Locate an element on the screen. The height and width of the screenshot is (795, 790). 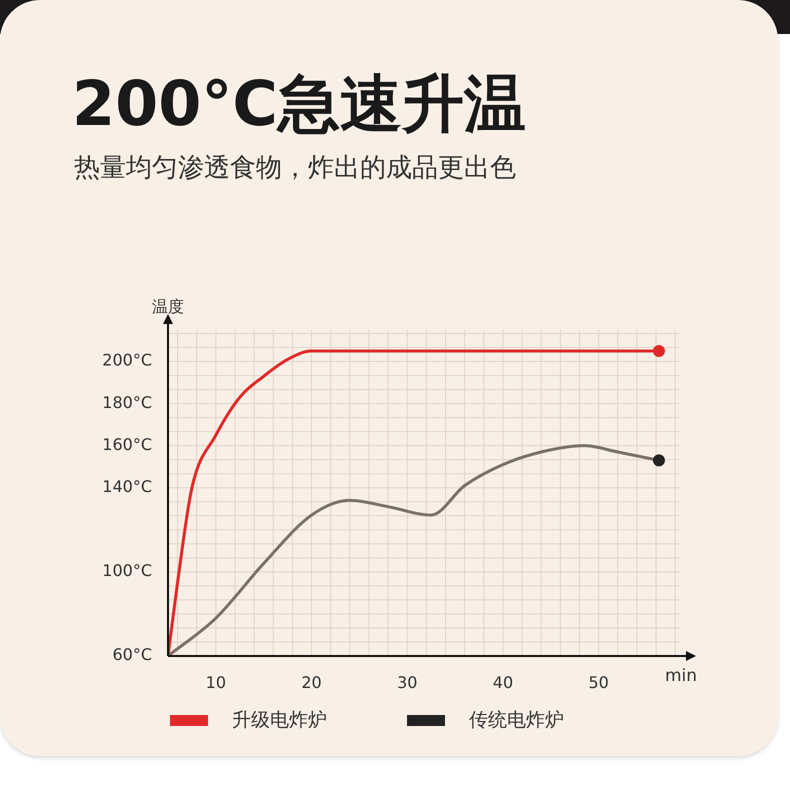
x-tick-label: 30 is located at coordinates (407, 682).